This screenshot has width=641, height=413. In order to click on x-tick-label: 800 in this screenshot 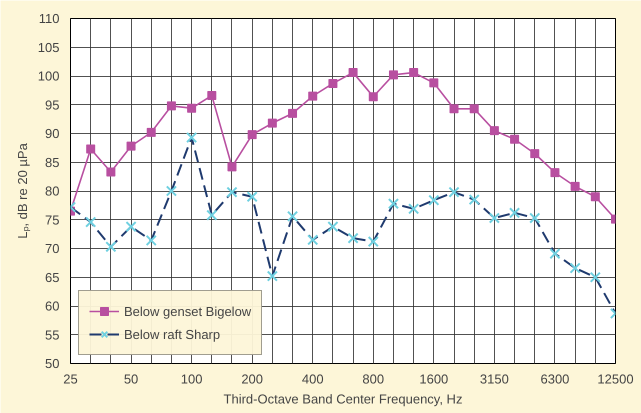, I will do `click(373, 379)`.